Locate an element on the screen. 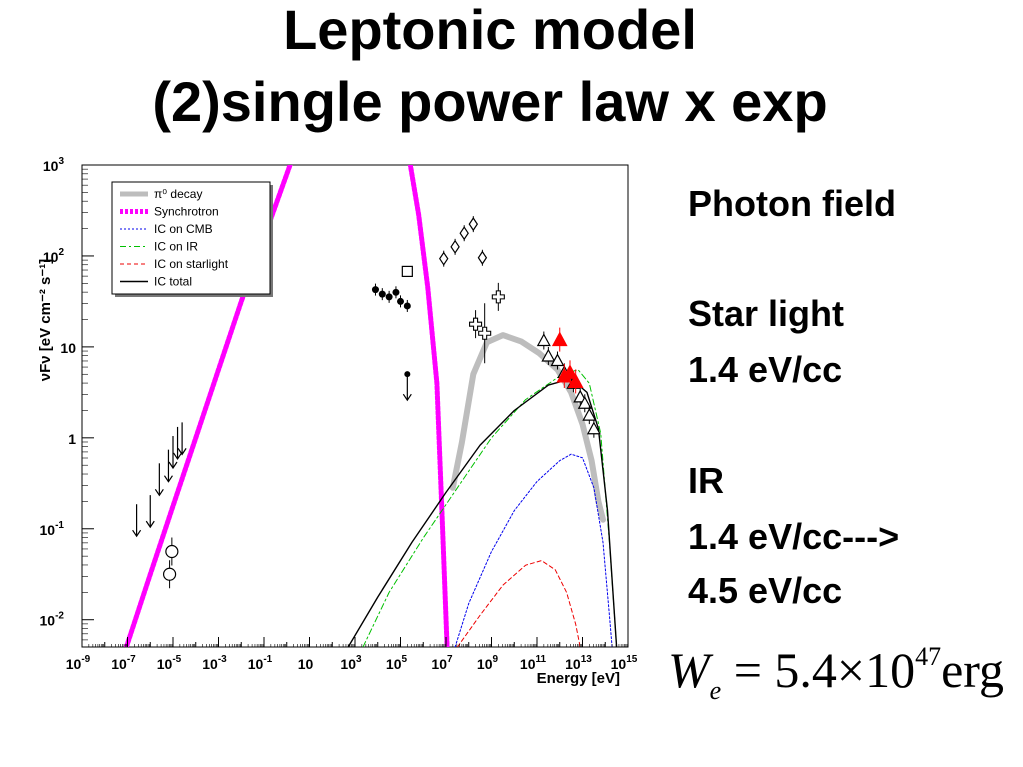  x-tick-label-exponent: -5 is located at coordinates (176, 659).